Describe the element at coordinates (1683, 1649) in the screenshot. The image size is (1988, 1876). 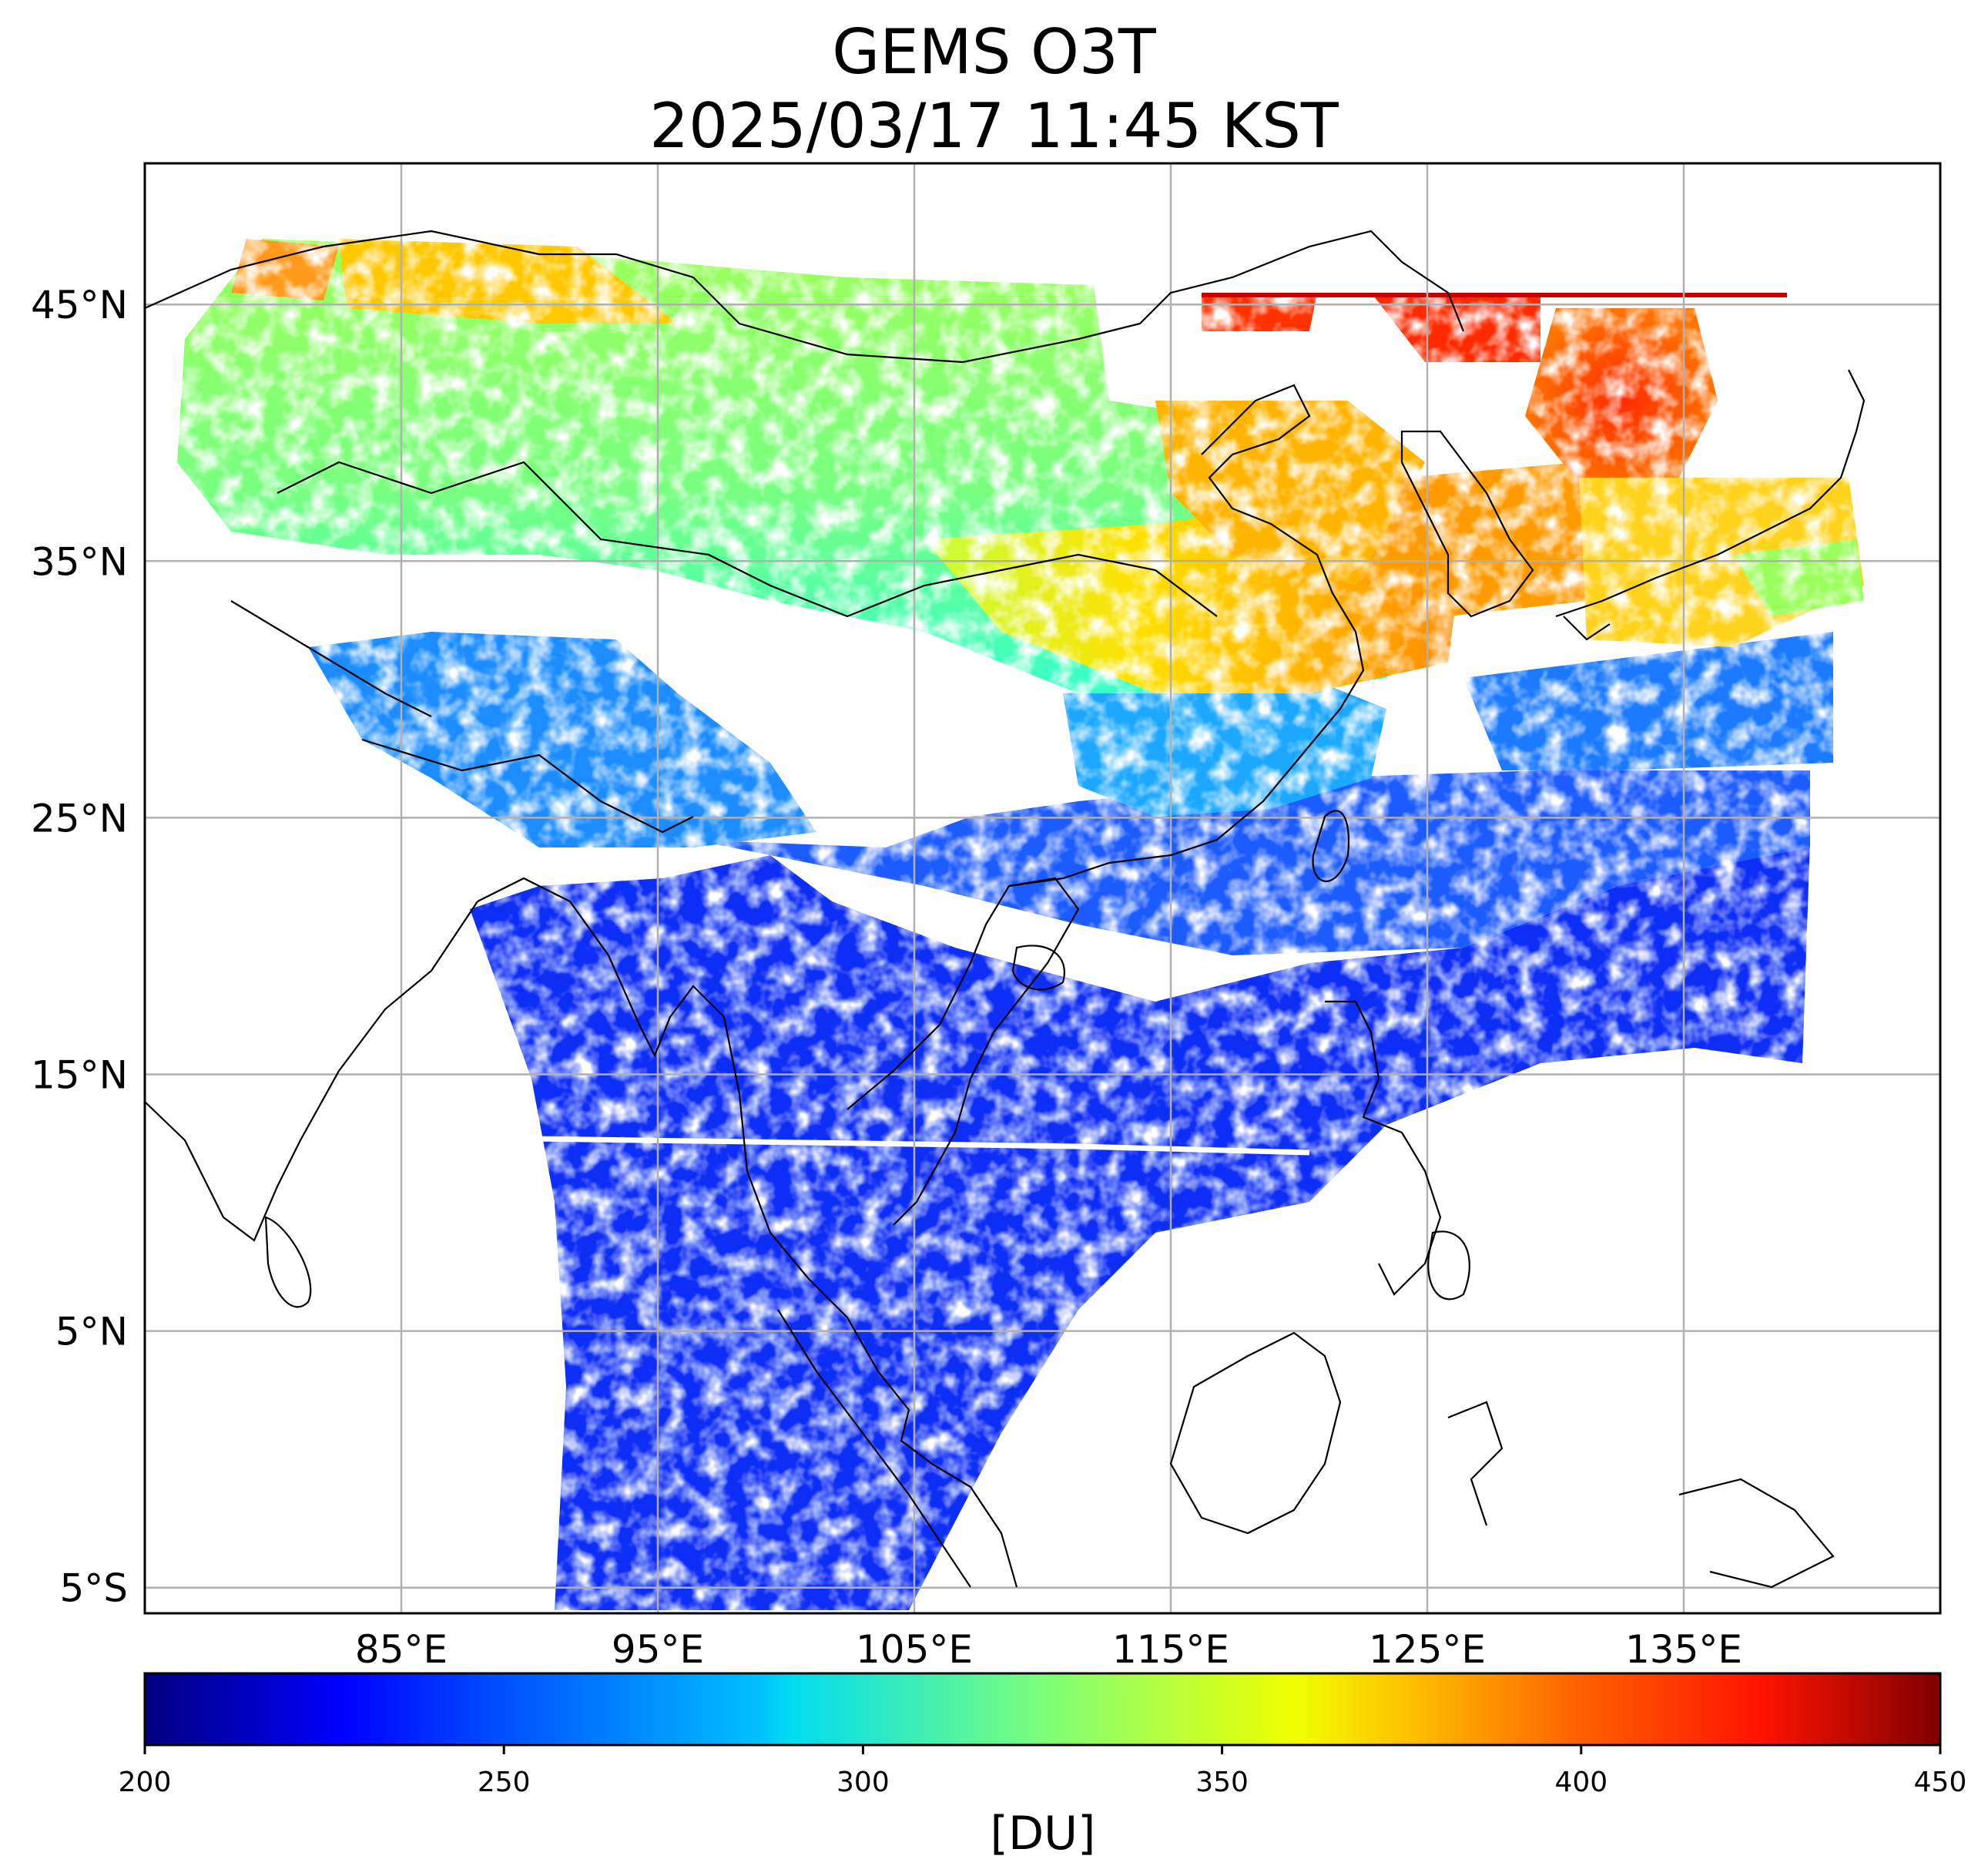
I see `longitude-tick-label: 135°E` at that location.